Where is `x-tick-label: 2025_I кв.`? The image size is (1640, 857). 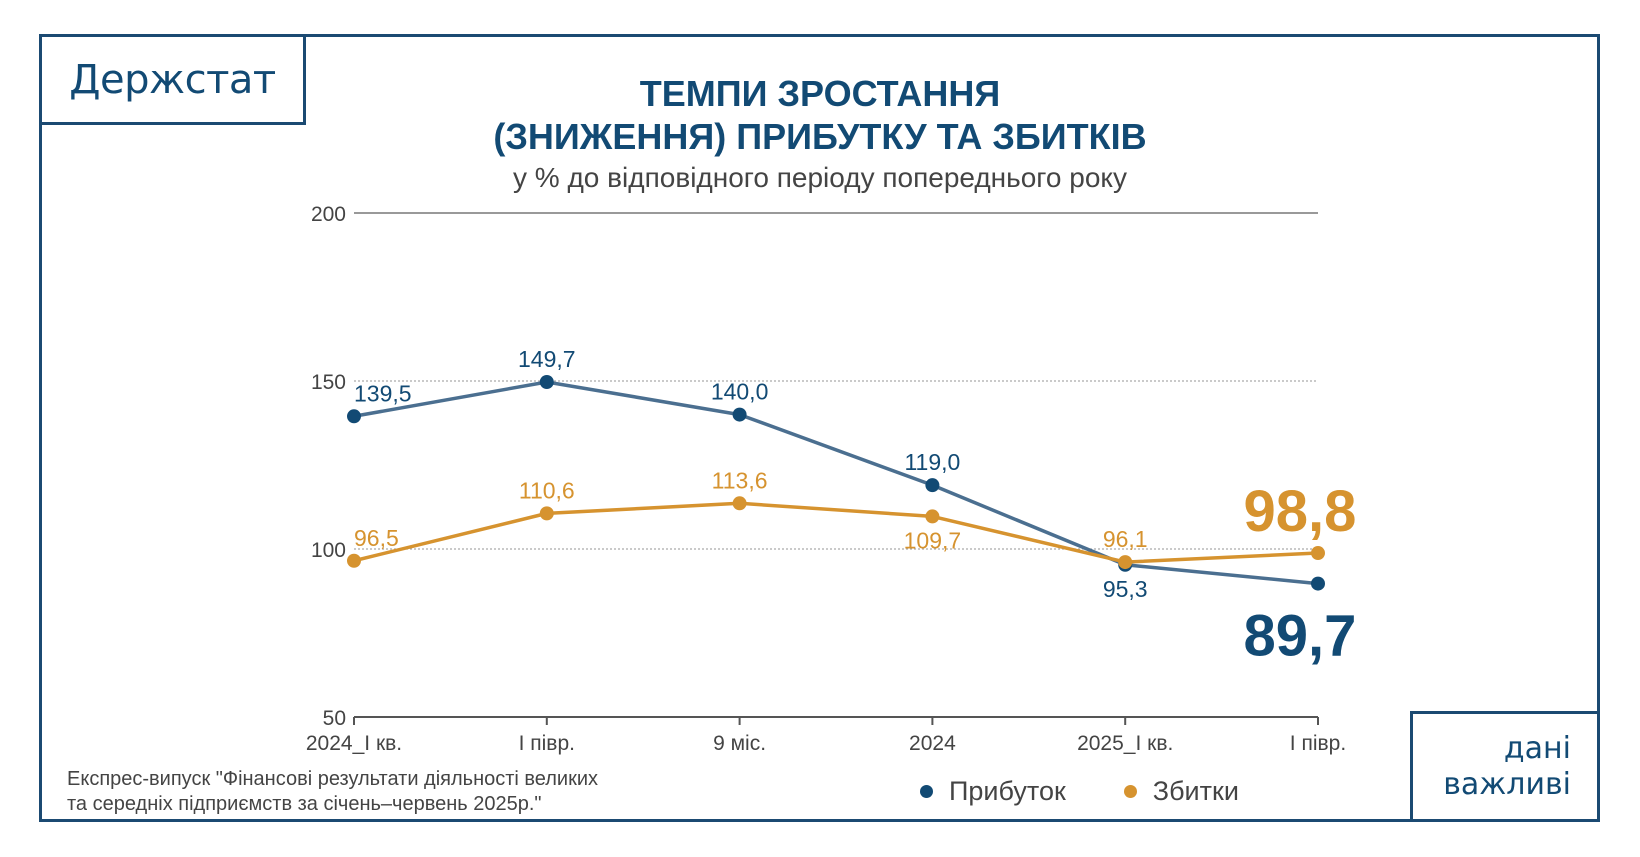 x-tick-label: 2025_I кв. is located at coordinates (1125, 743).